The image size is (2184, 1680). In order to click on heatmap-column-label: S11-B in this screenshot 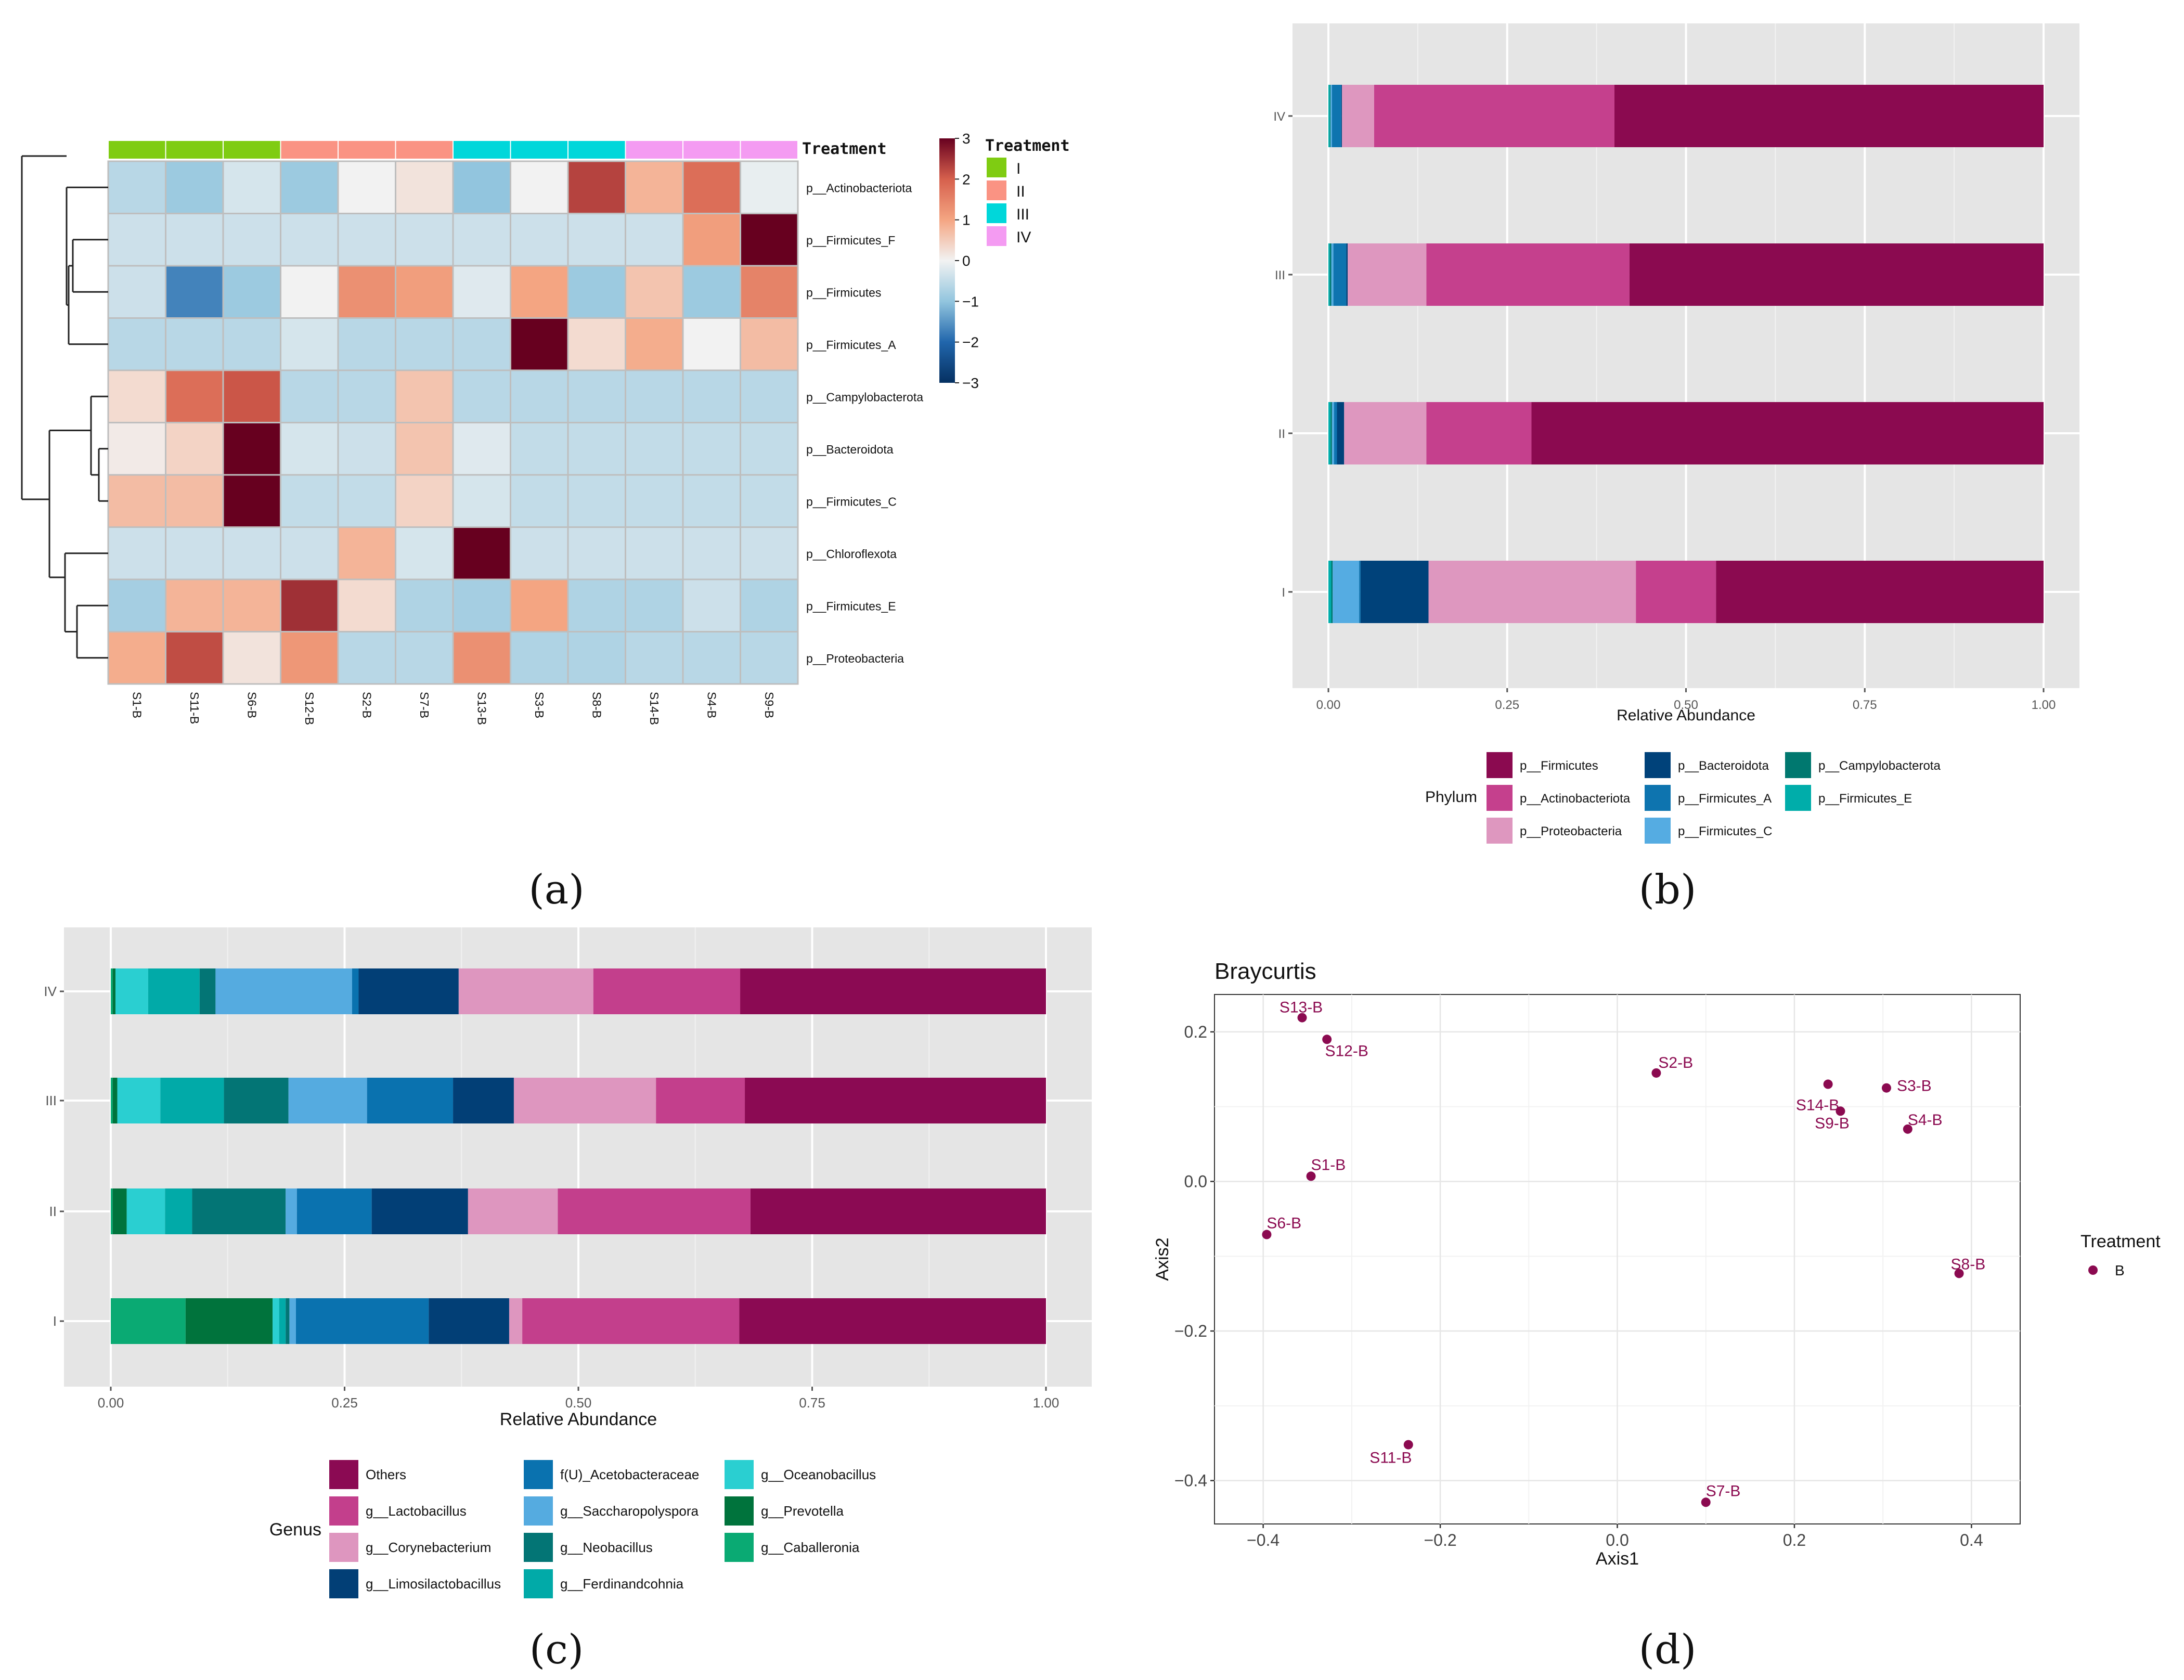, I will do `click(194, 708)`.